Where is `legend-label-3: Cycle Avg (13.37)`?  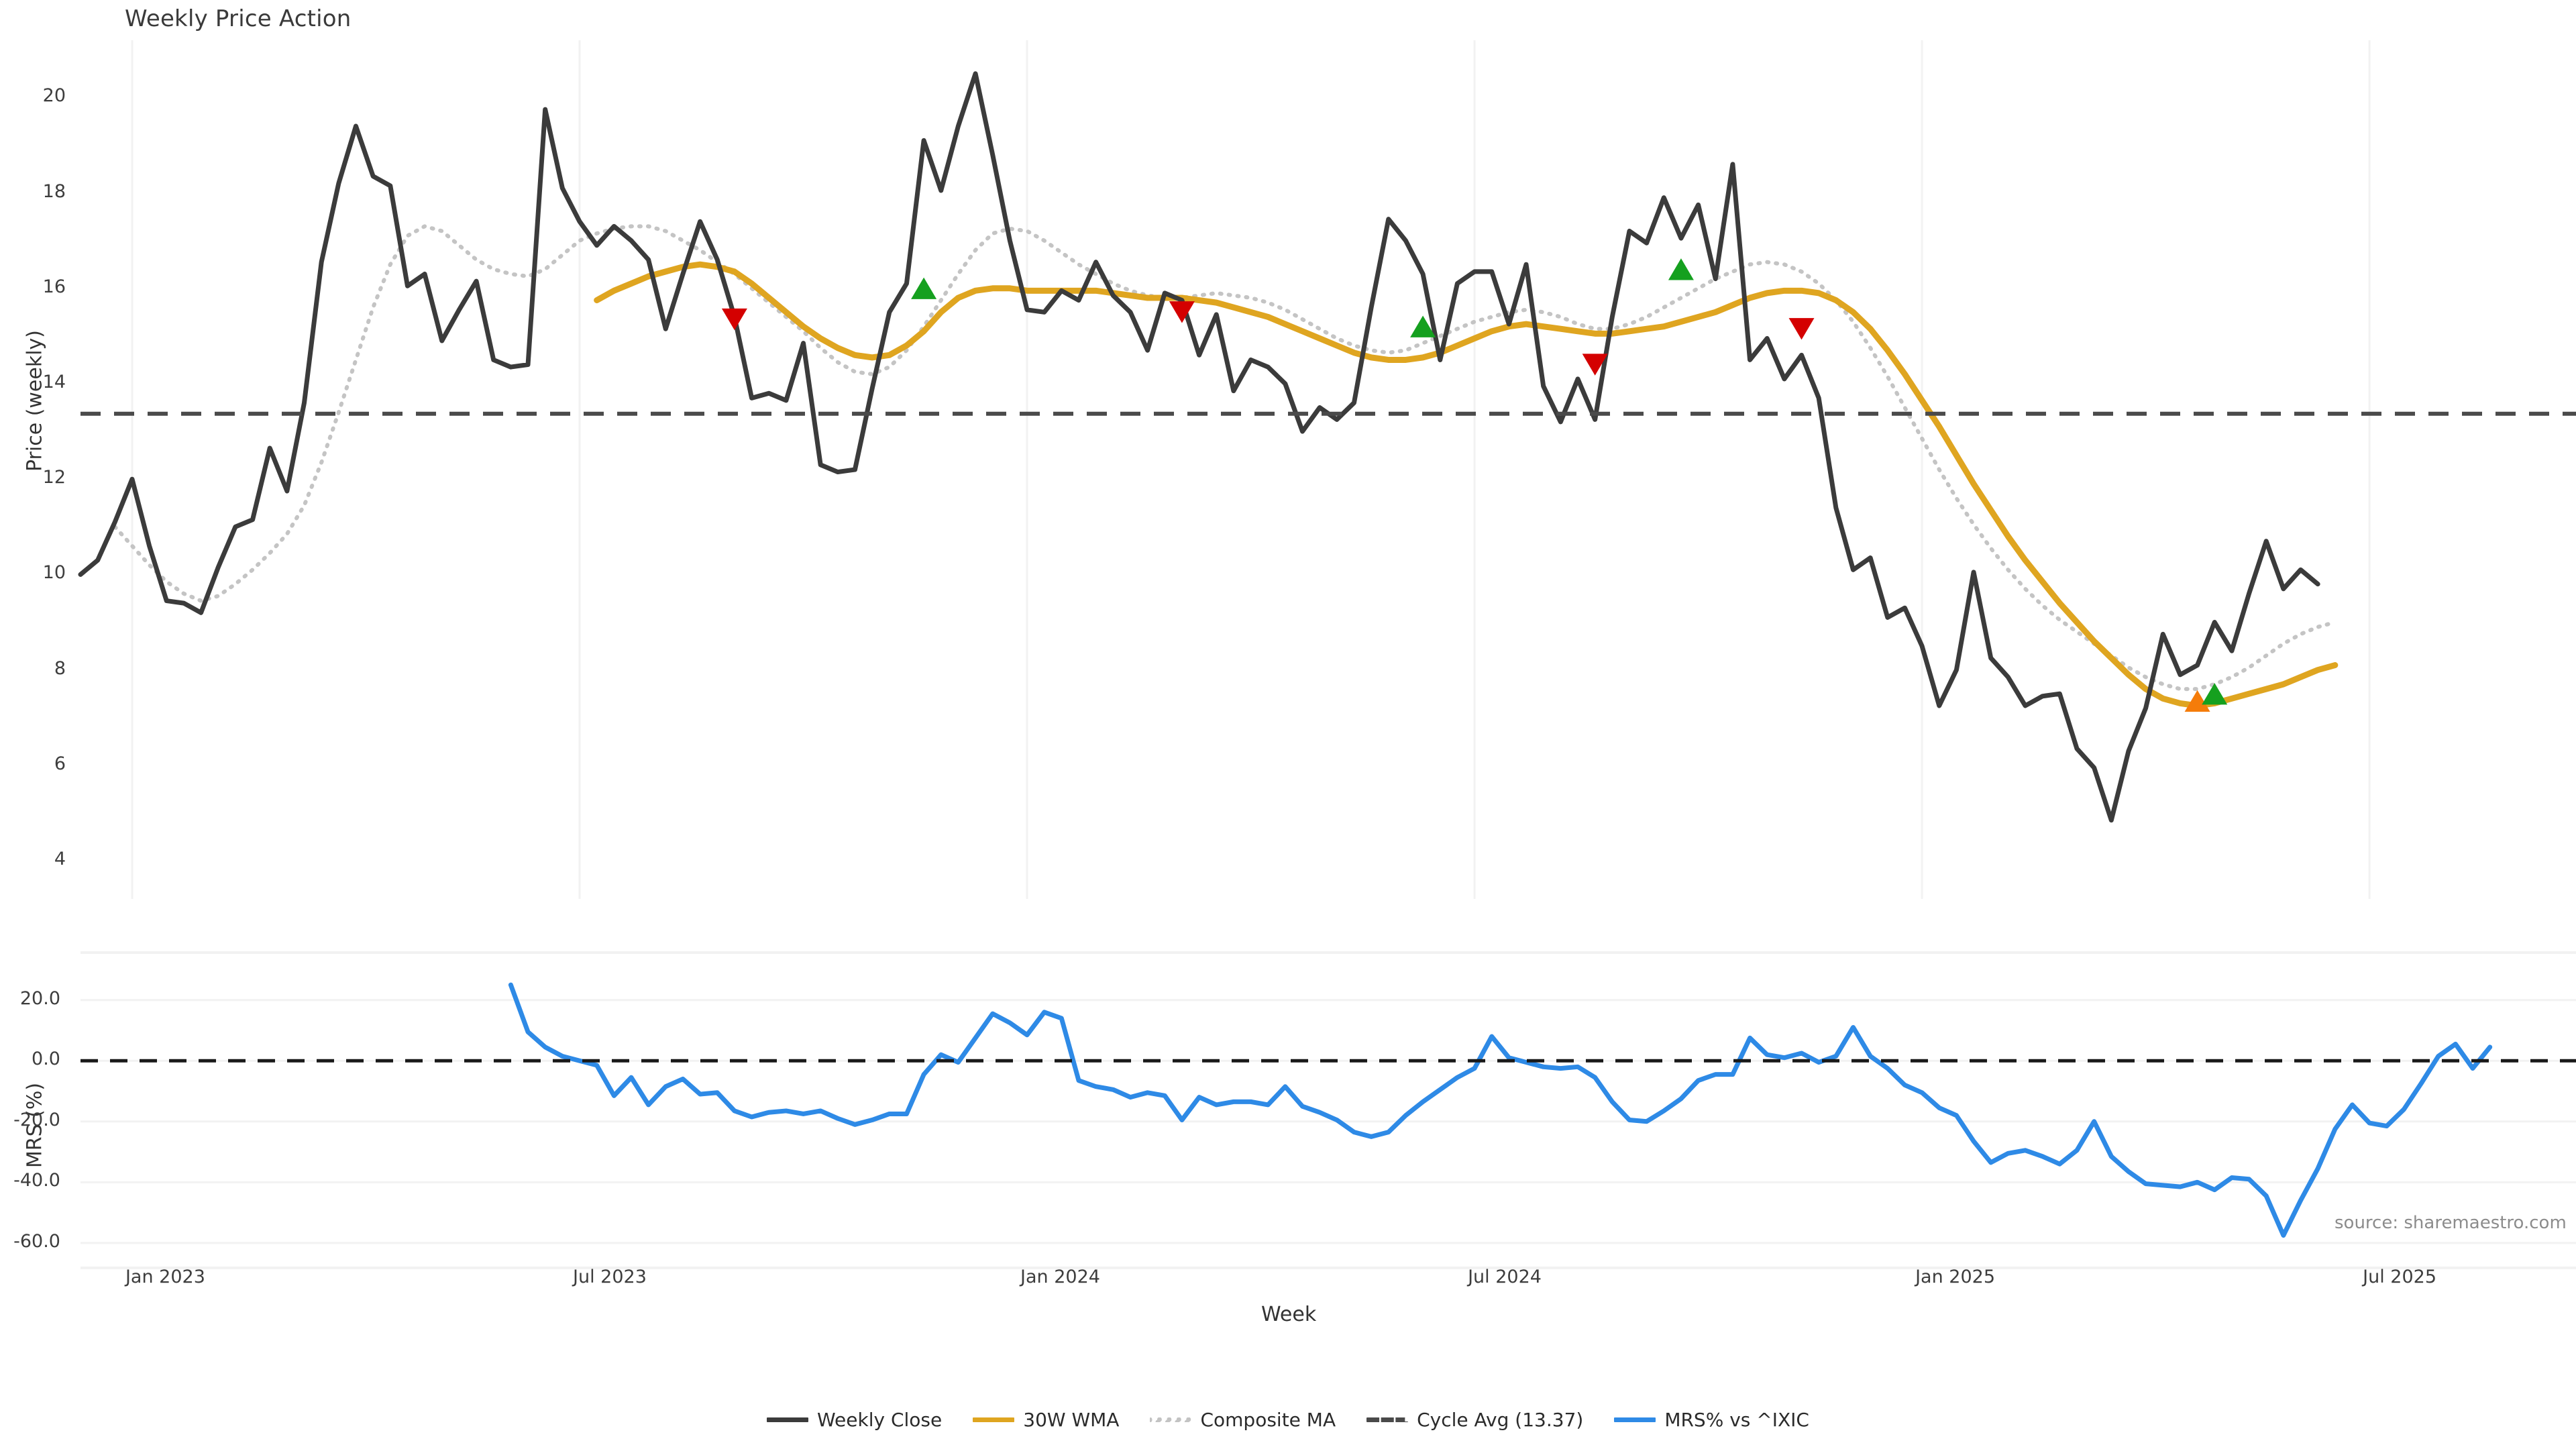 legend-label-3: Cycle Avg (13.37) is located at coordinates (1500, 1420).